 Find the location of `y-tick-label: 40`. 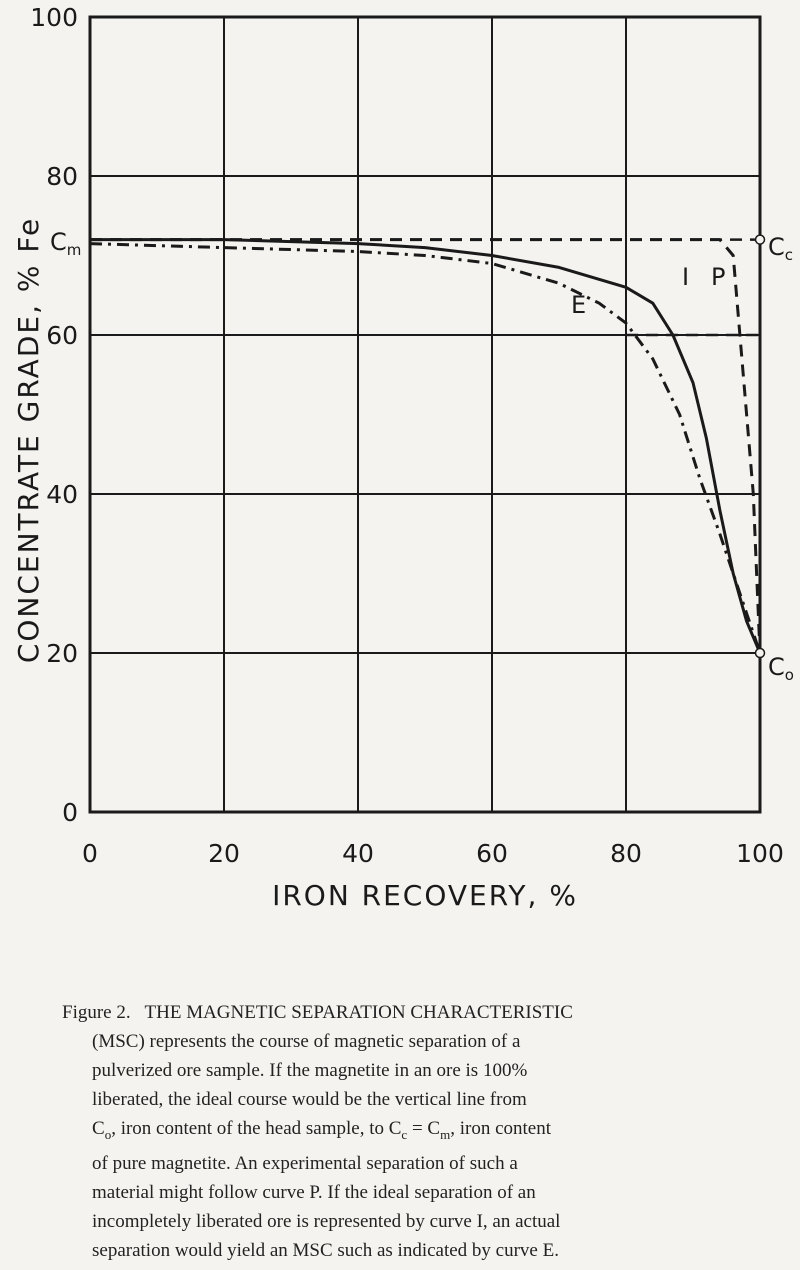

y-tick-label: 40 is located at coordinates (62, 494).